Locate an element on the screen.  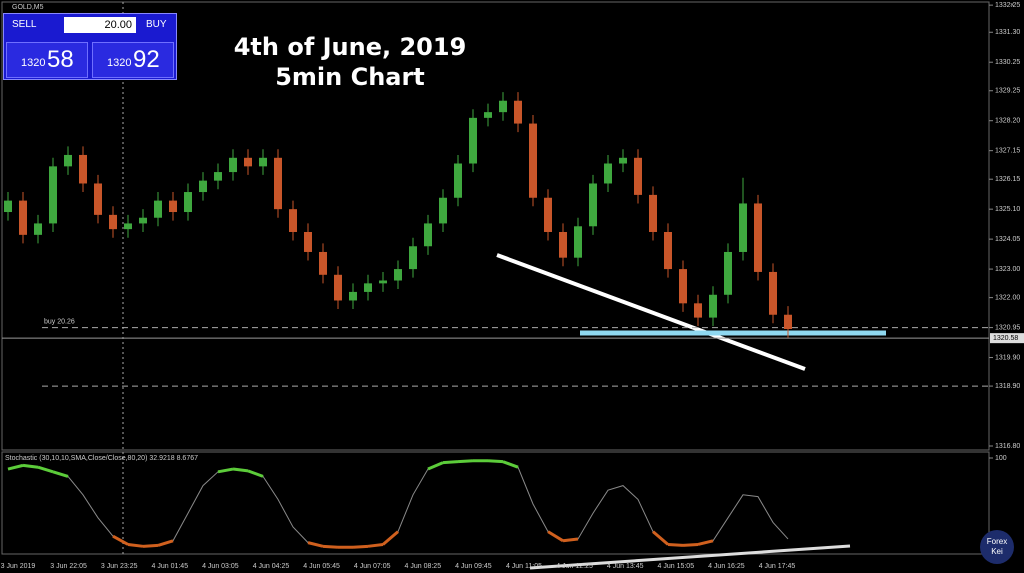
close-icon: × is located at coordinates (1012, 5).